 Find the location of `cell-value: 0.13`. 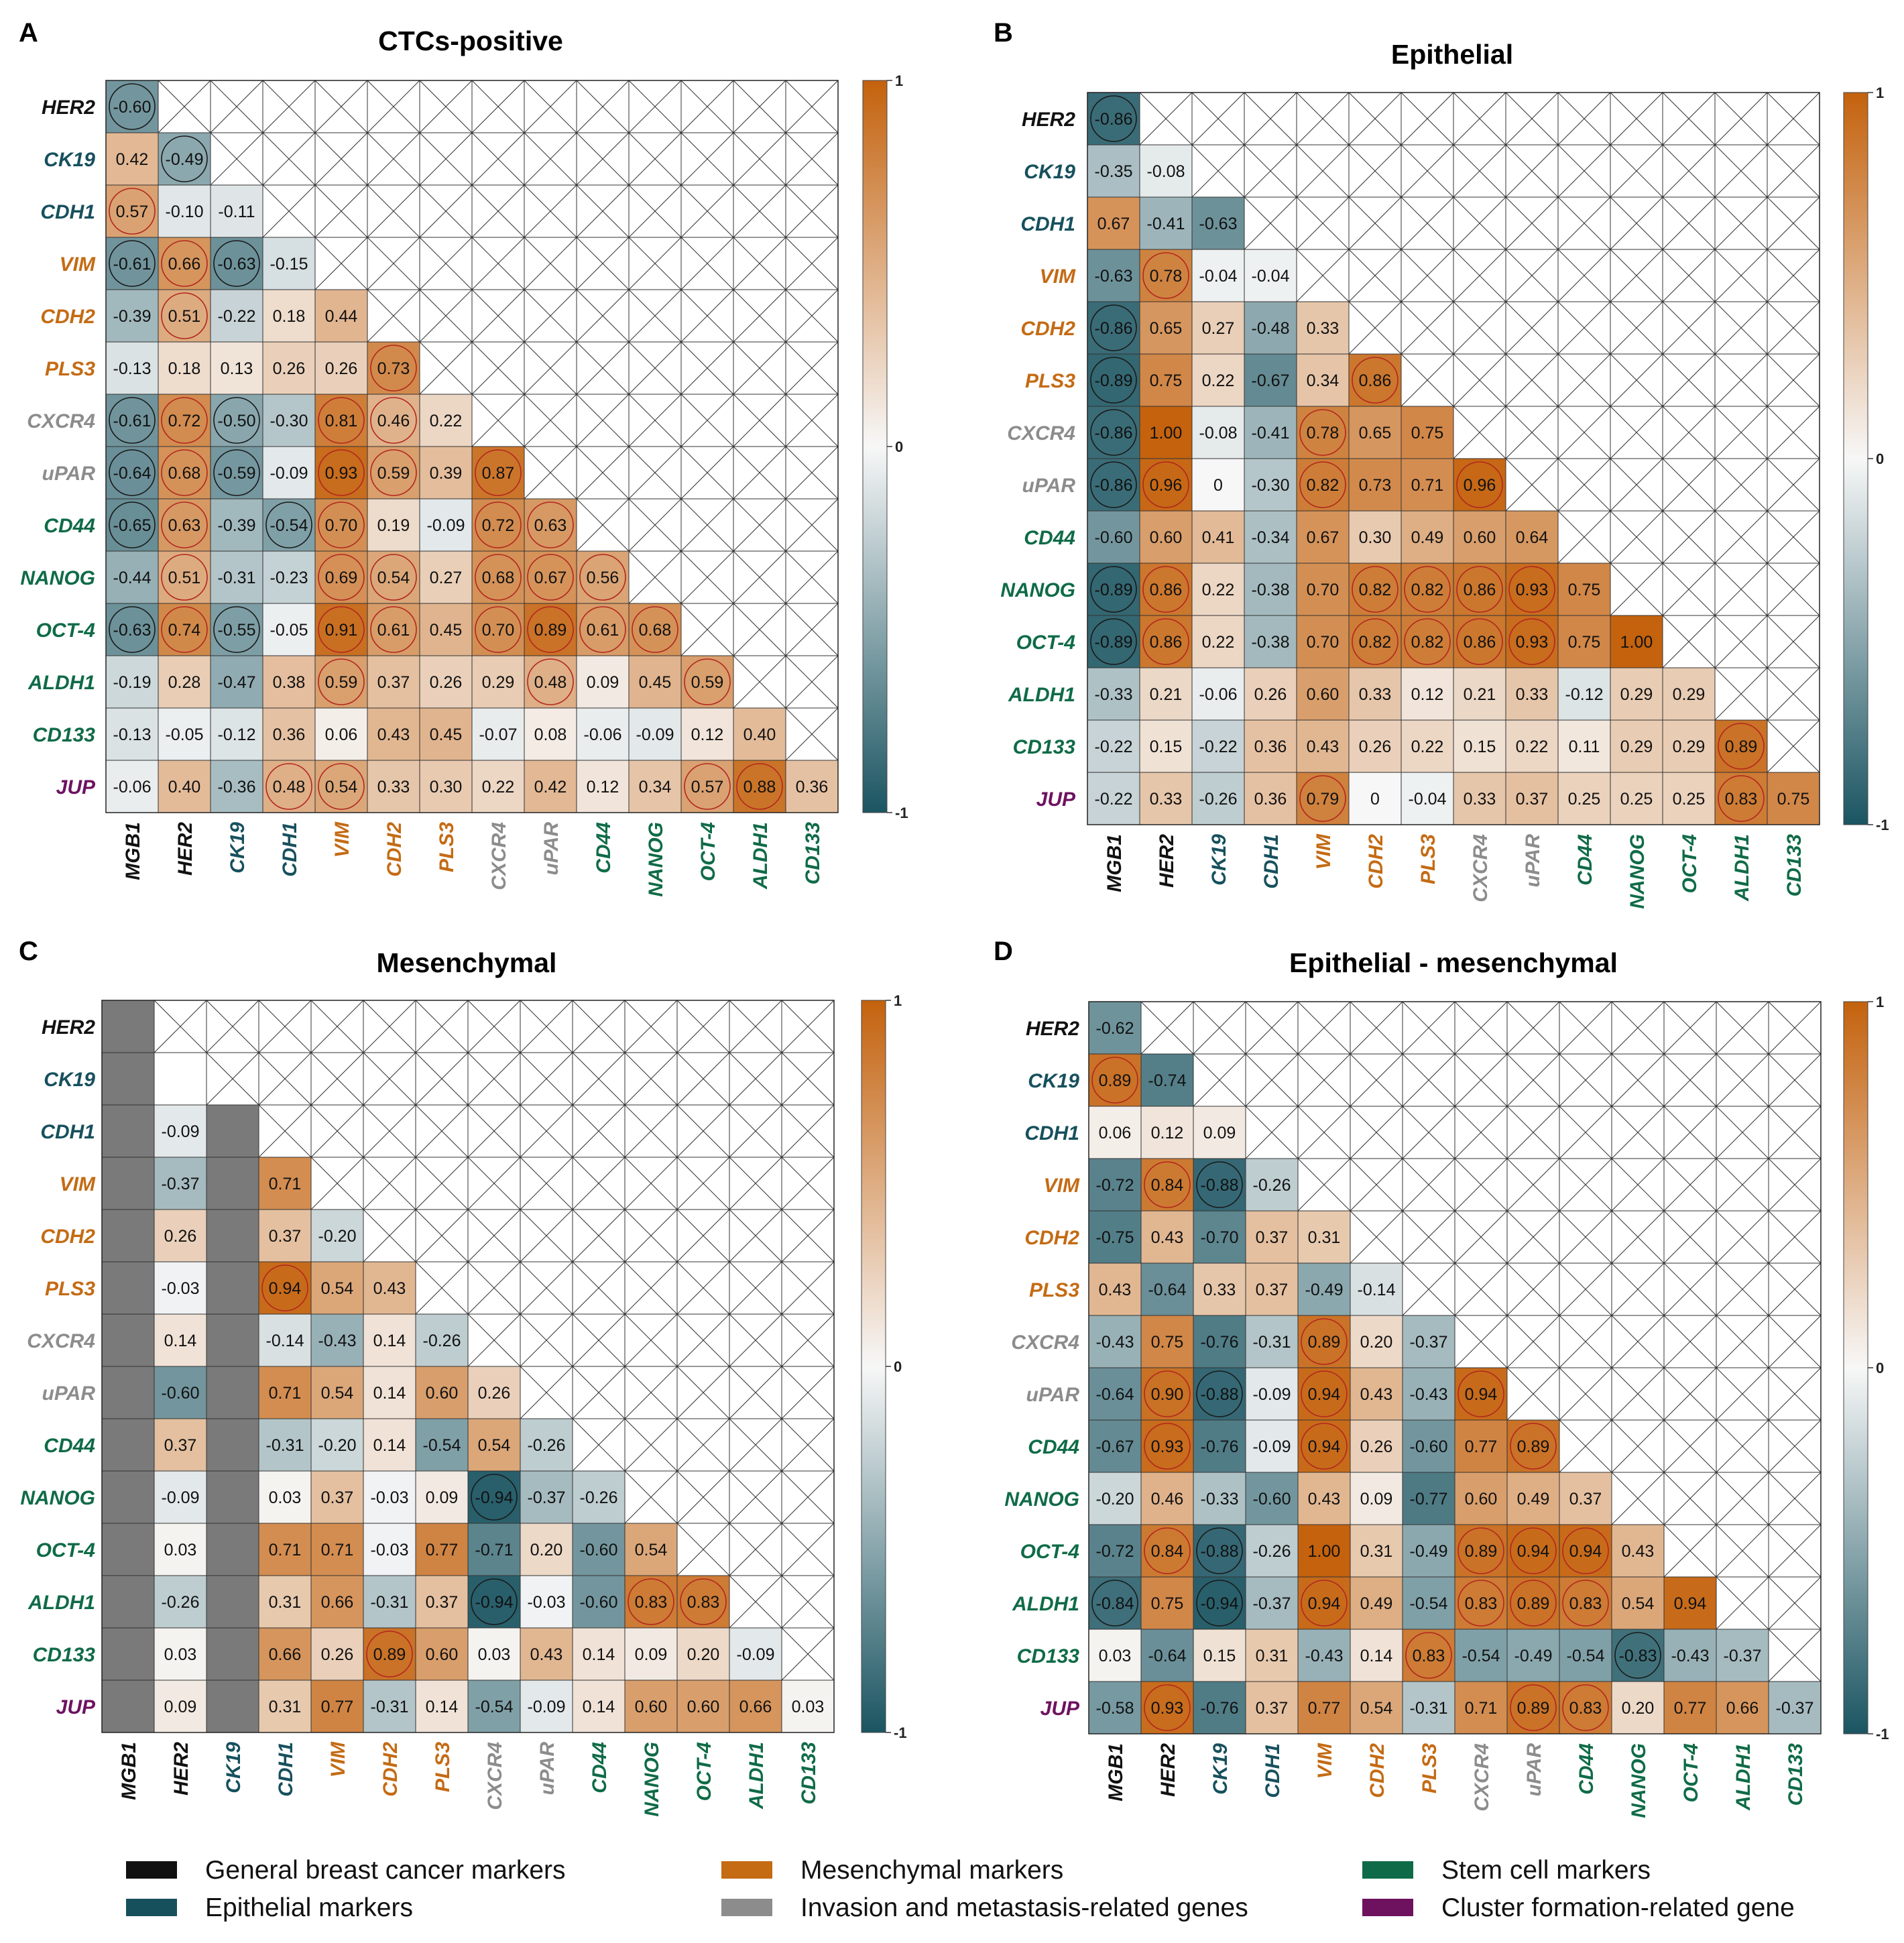

cell-value: 0.13 is located at coordinates (237, 368).